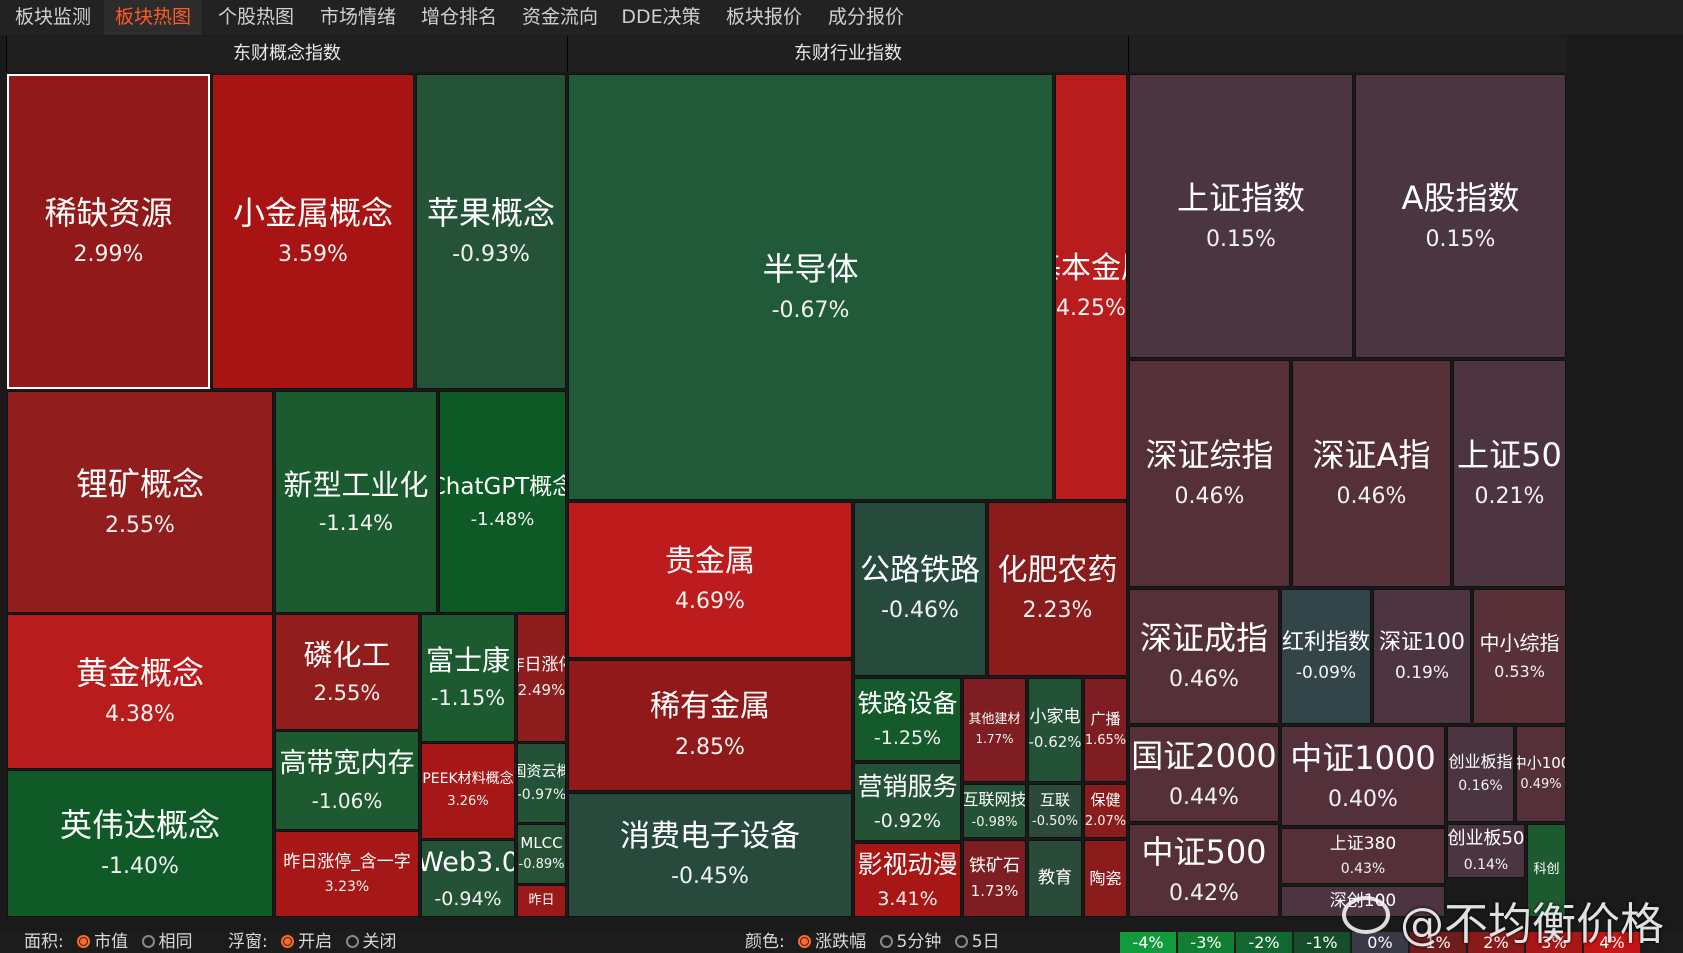  I want to click on sector-tile: 小金属概念 3.59%, so click(313, 231).